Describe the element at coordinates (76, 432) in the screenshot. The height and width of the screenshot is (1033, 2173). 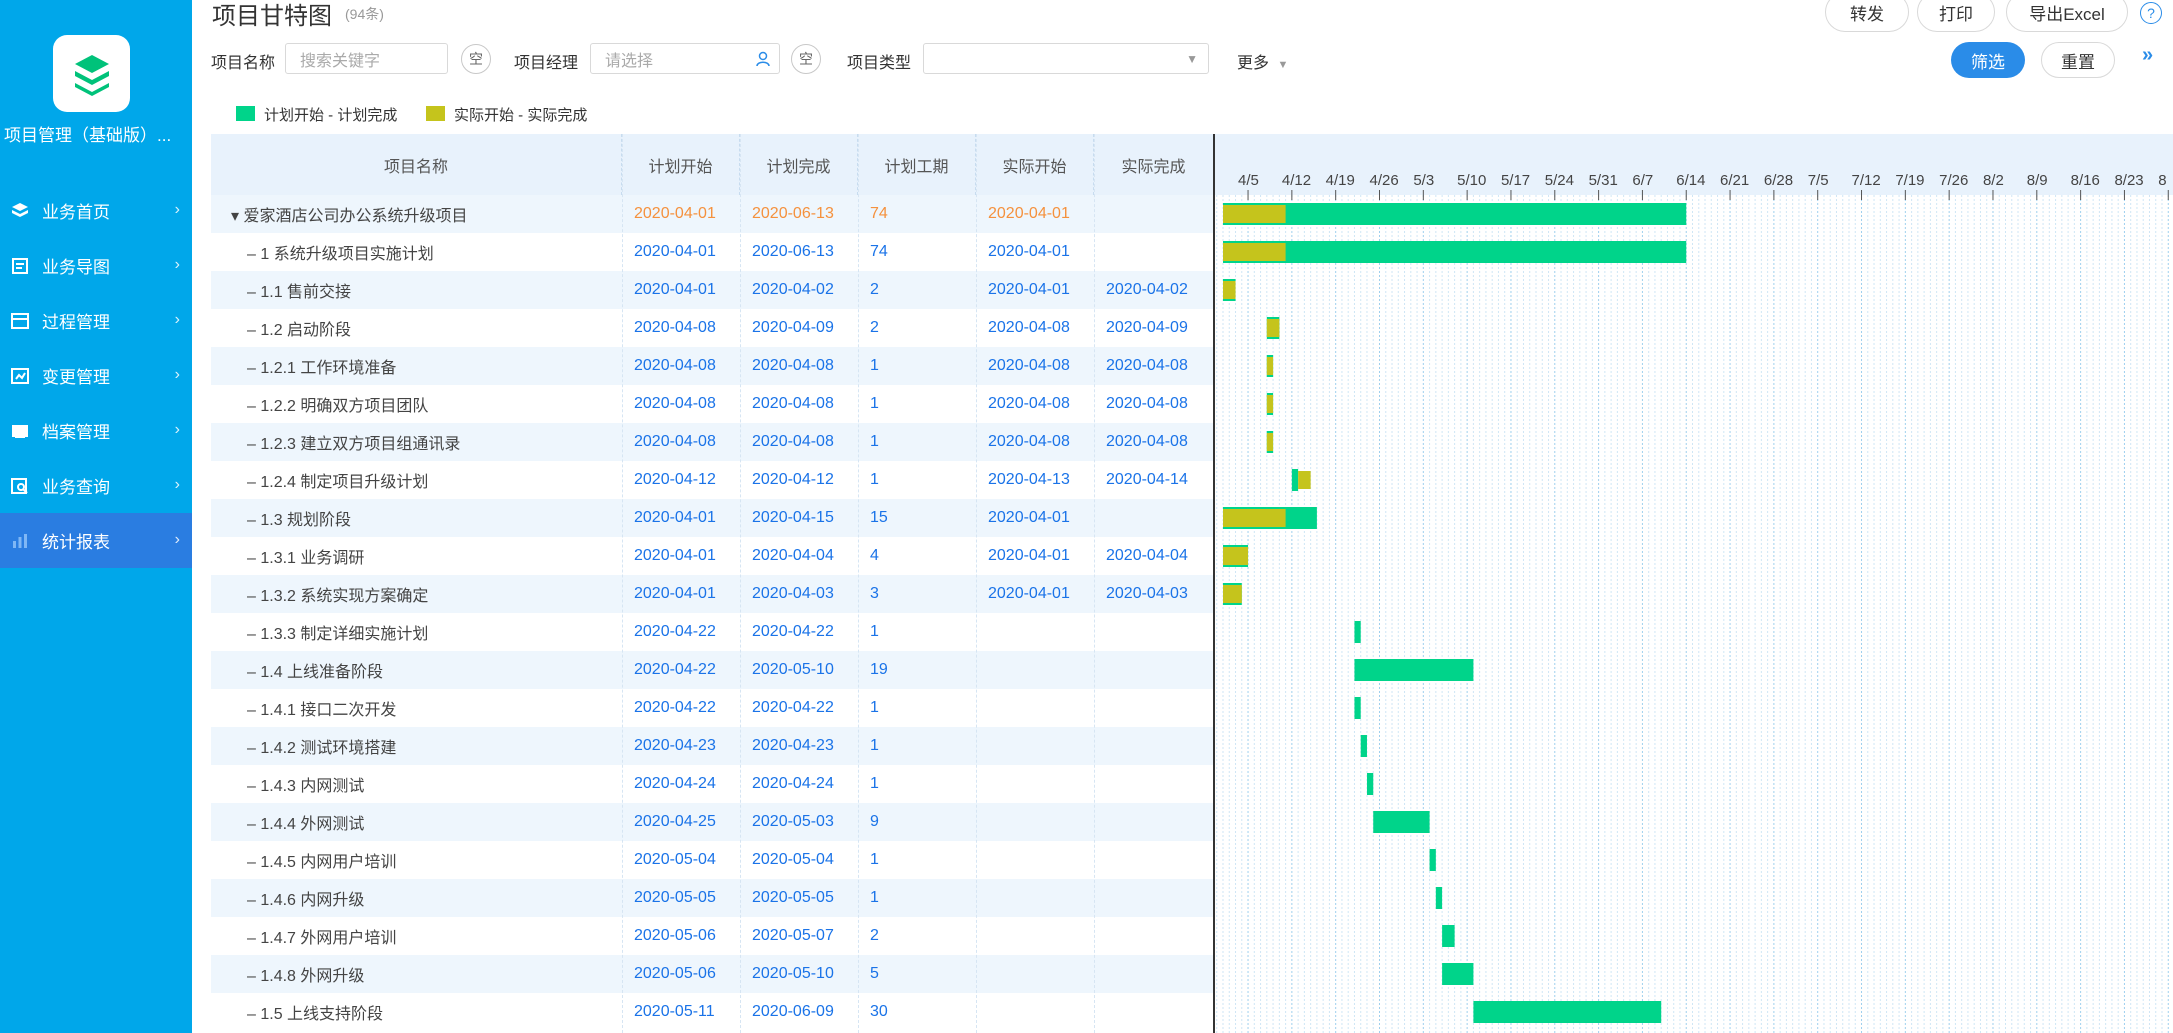
I see `sidebar-item-label: 档案管理` at that location.